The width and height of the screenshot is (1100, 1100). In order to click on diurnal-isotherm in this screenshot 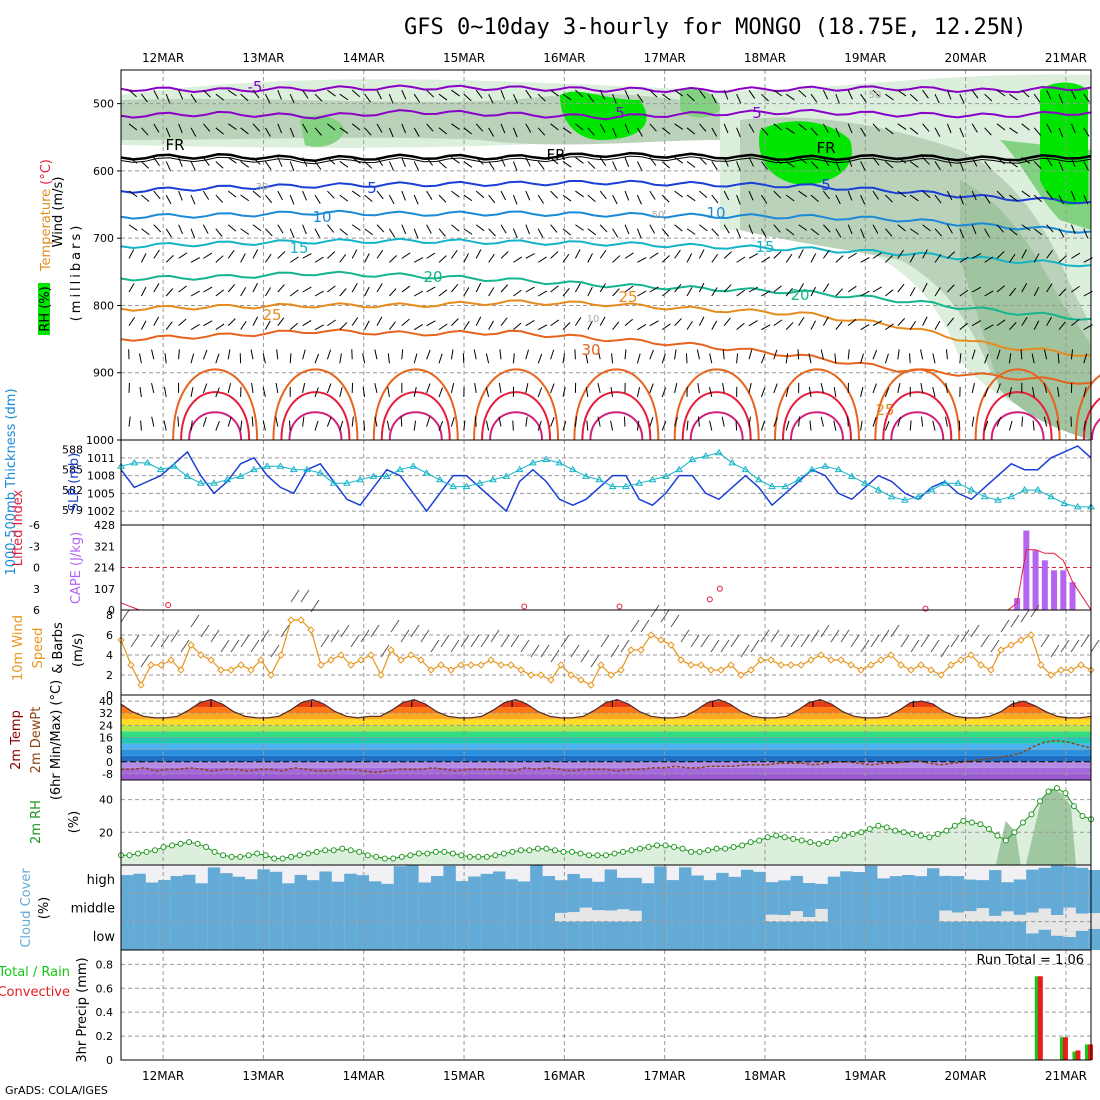, I will do `click(516, 426)`.